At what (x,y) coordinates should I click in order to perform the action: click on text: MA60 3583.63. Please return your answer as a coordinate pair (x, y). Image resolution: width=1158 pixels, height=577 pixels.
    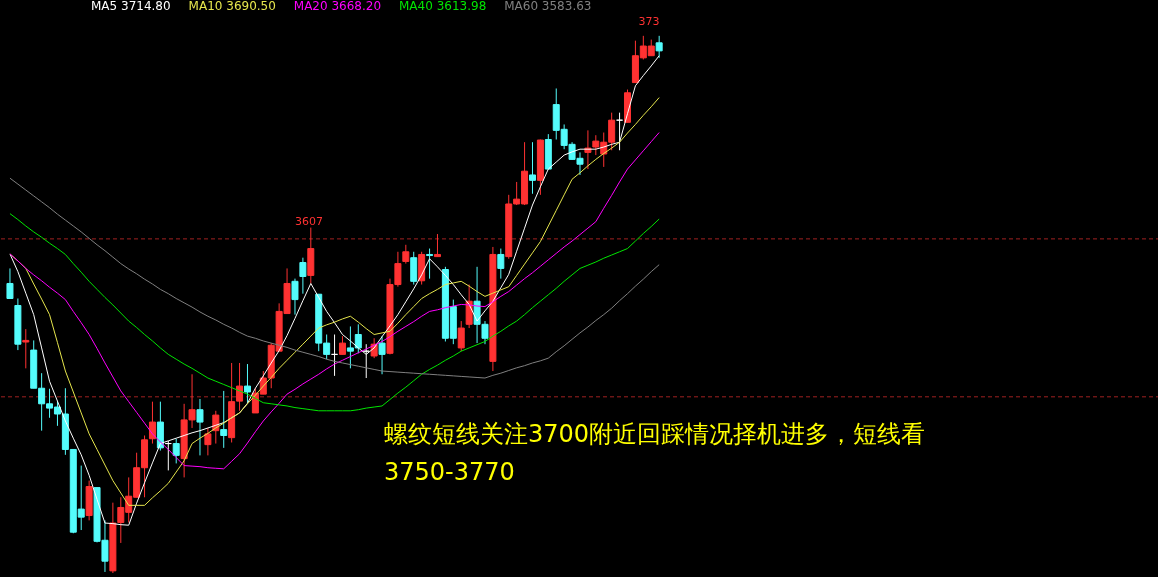
    Looking at the image, I should click on (548, 6).